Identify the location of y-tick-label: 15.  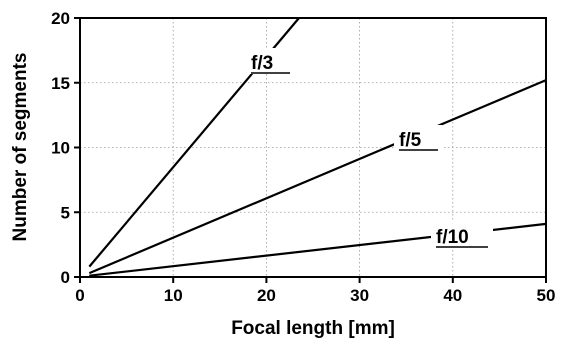
(60, 83).